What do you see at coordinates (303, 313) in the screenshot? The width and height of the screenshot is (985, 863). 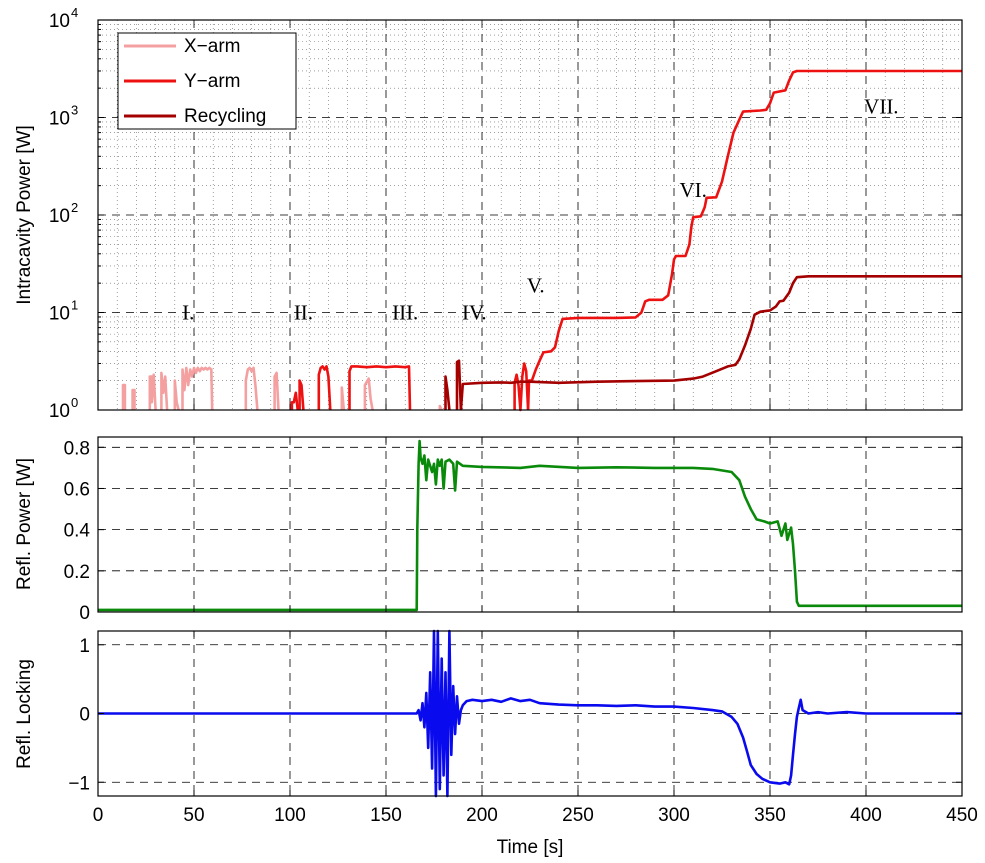 I see `phase-label: II.` at bounding box center [303, 313].